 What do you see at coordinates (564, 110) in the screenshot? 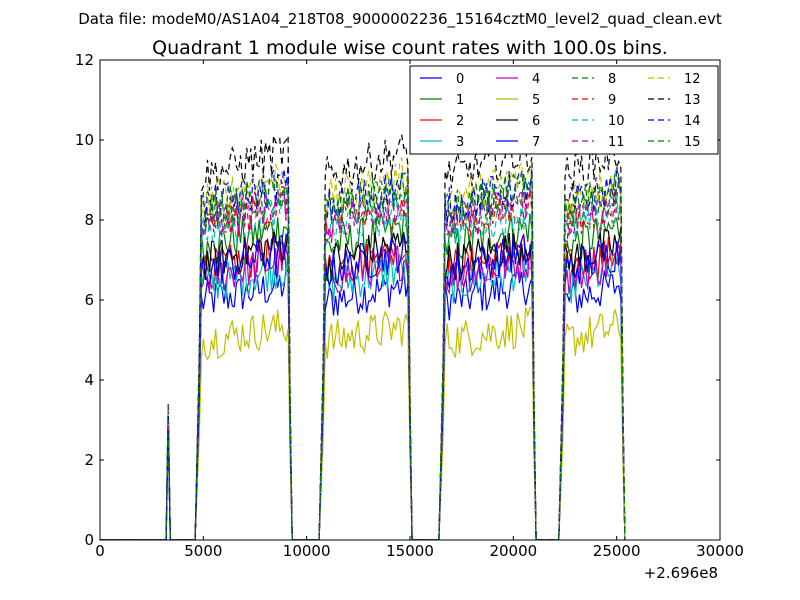
I see `legend-frame` at bounding box center [564, 110].